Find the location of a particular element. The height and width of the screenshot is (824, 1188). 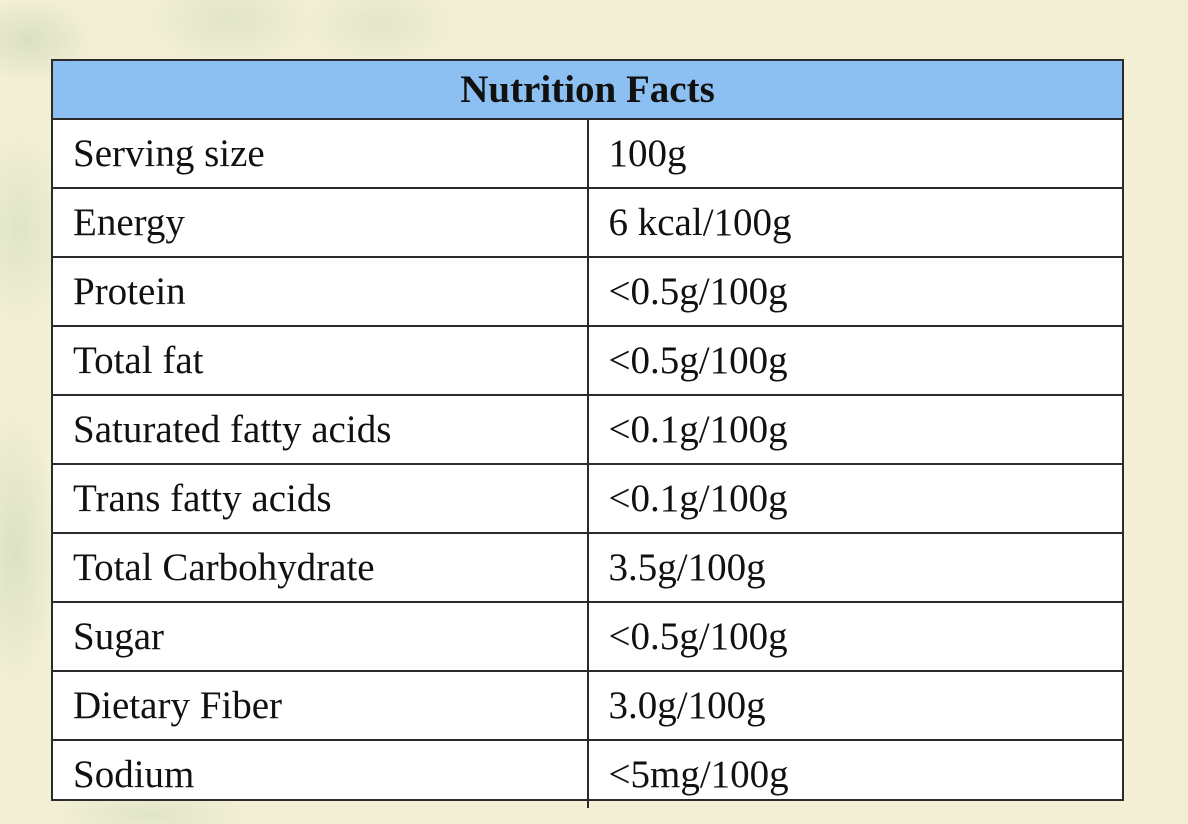

table-row: Serving size 100g is located at coordinates (587, 153).